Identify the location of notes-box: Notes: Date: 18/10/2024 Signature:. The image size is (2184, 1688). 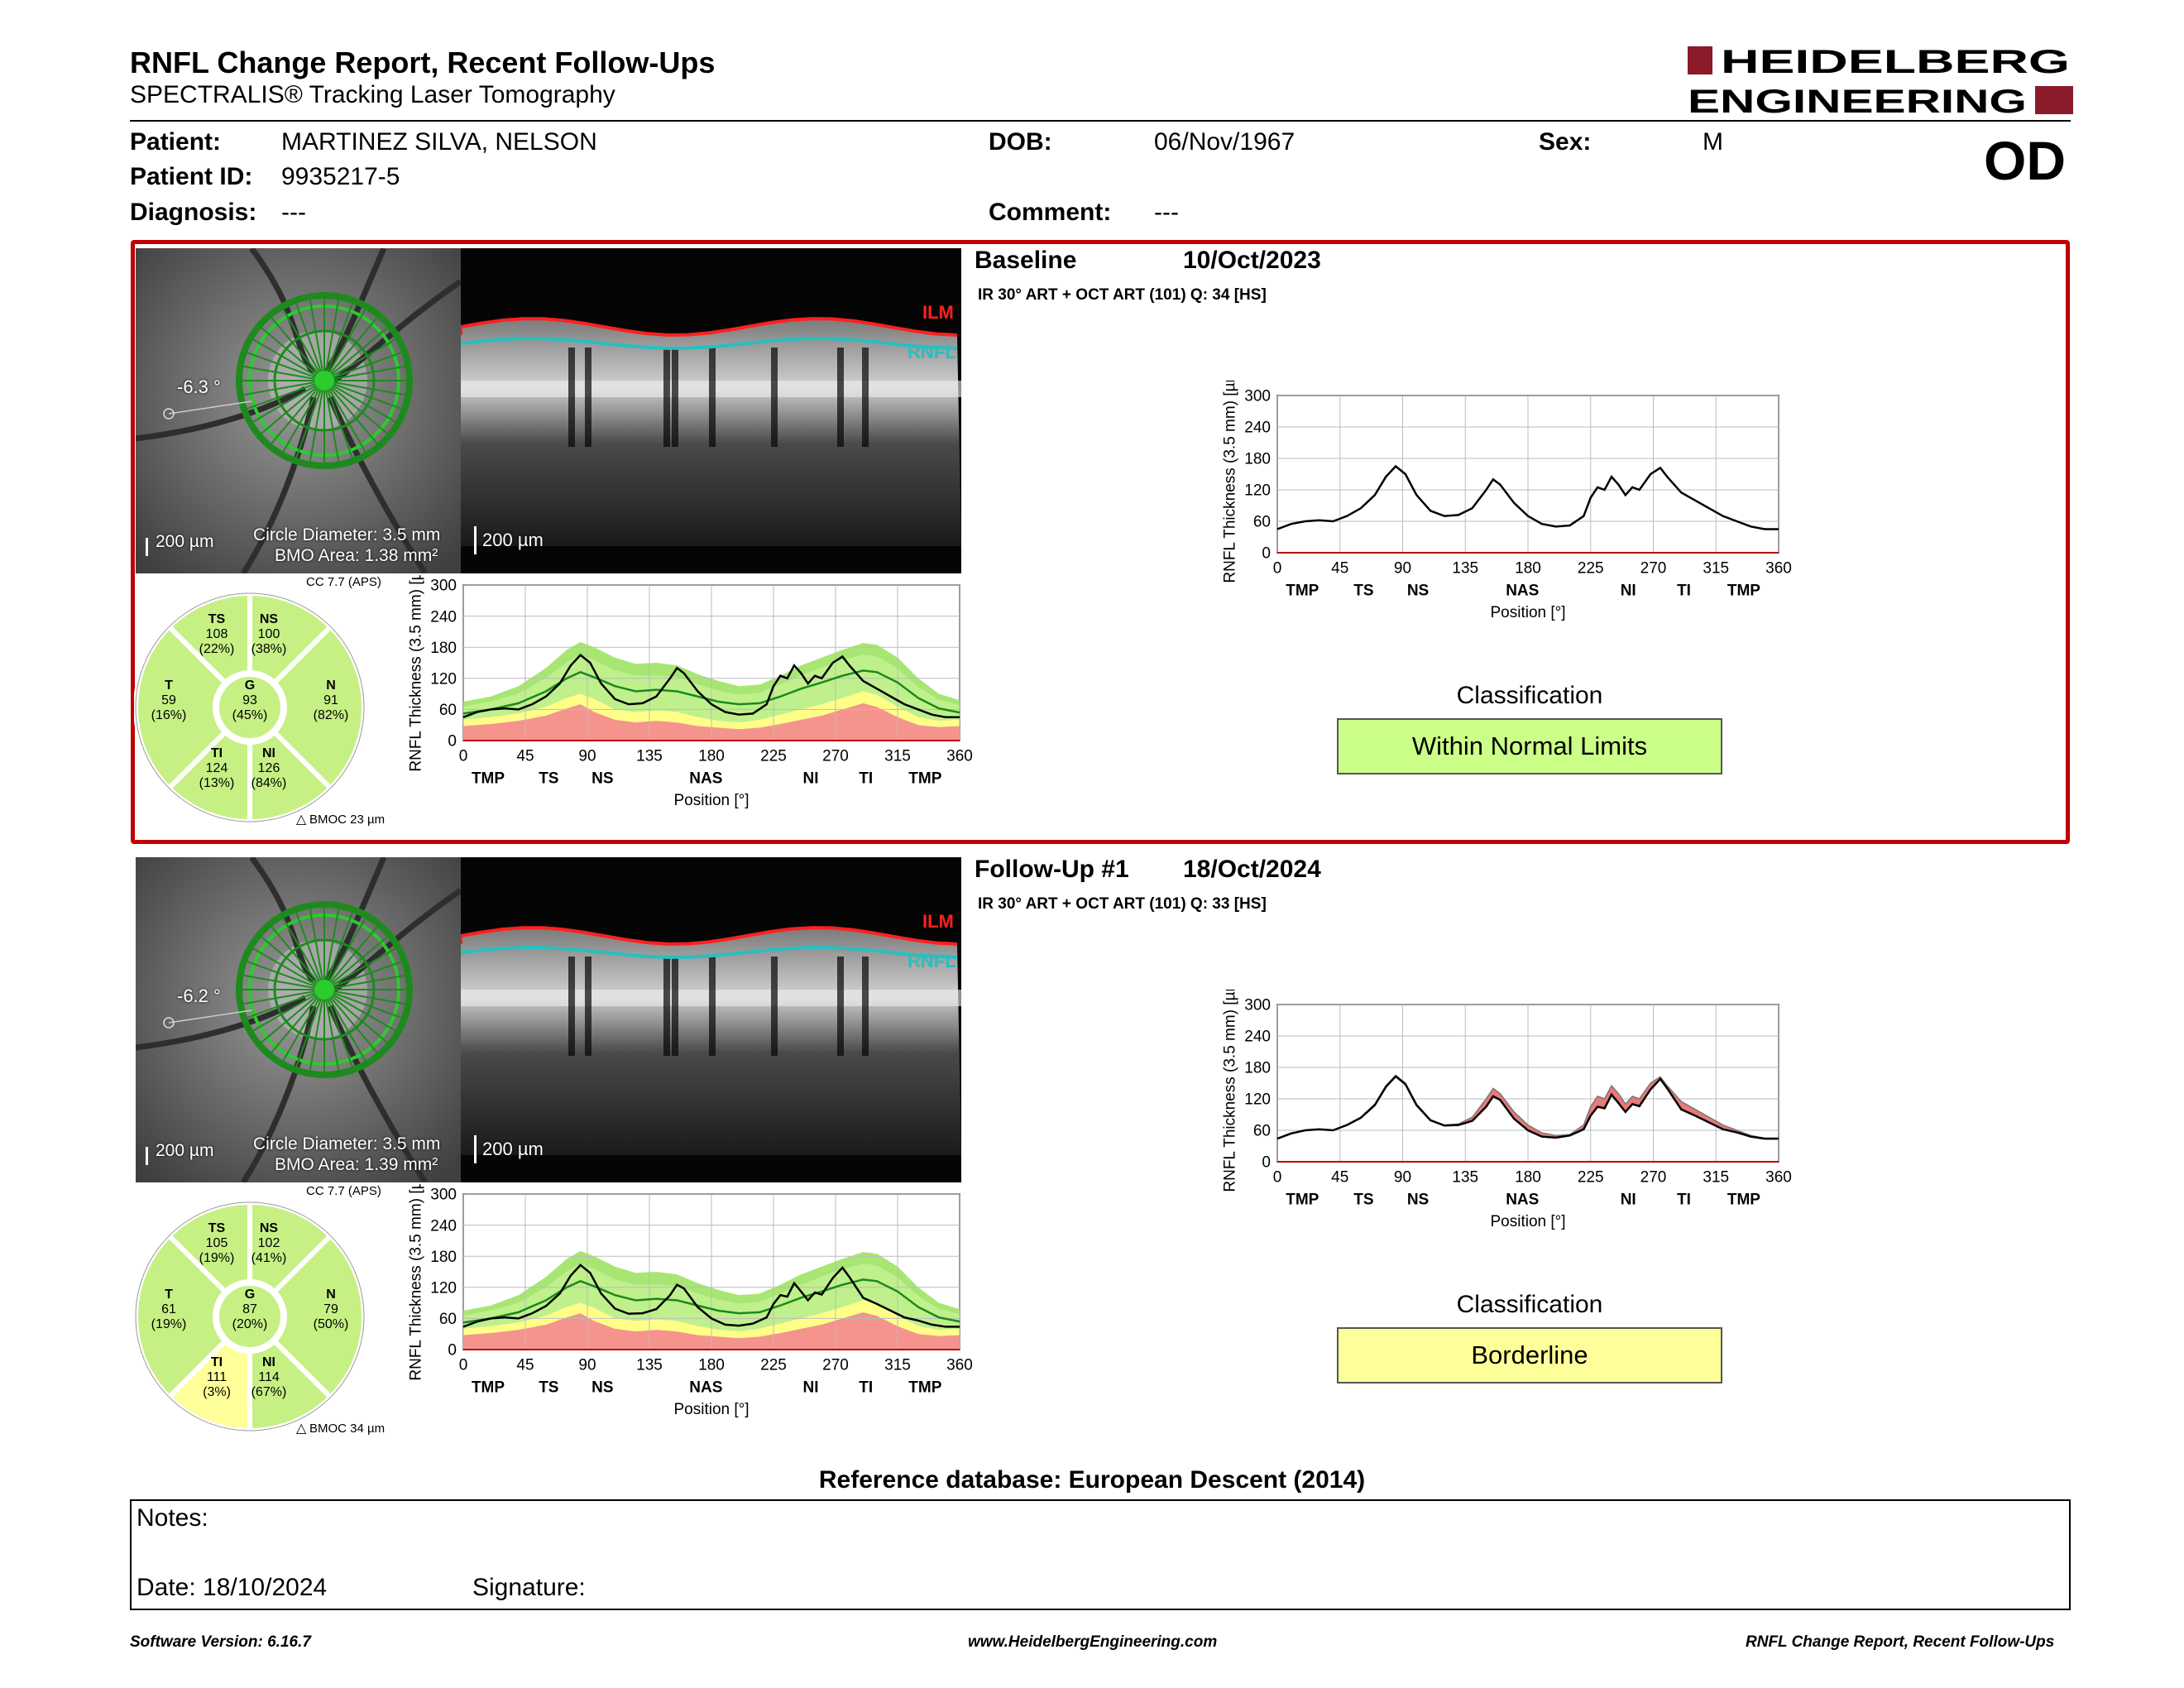
(1100, 1554).